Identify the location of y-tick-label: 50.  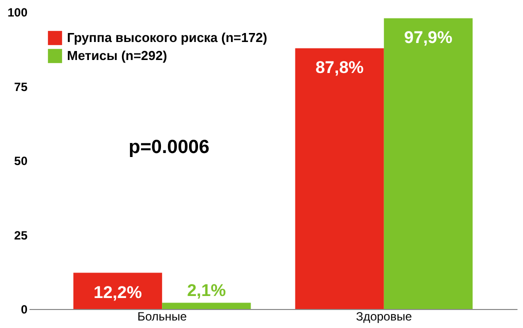
(21, 161).